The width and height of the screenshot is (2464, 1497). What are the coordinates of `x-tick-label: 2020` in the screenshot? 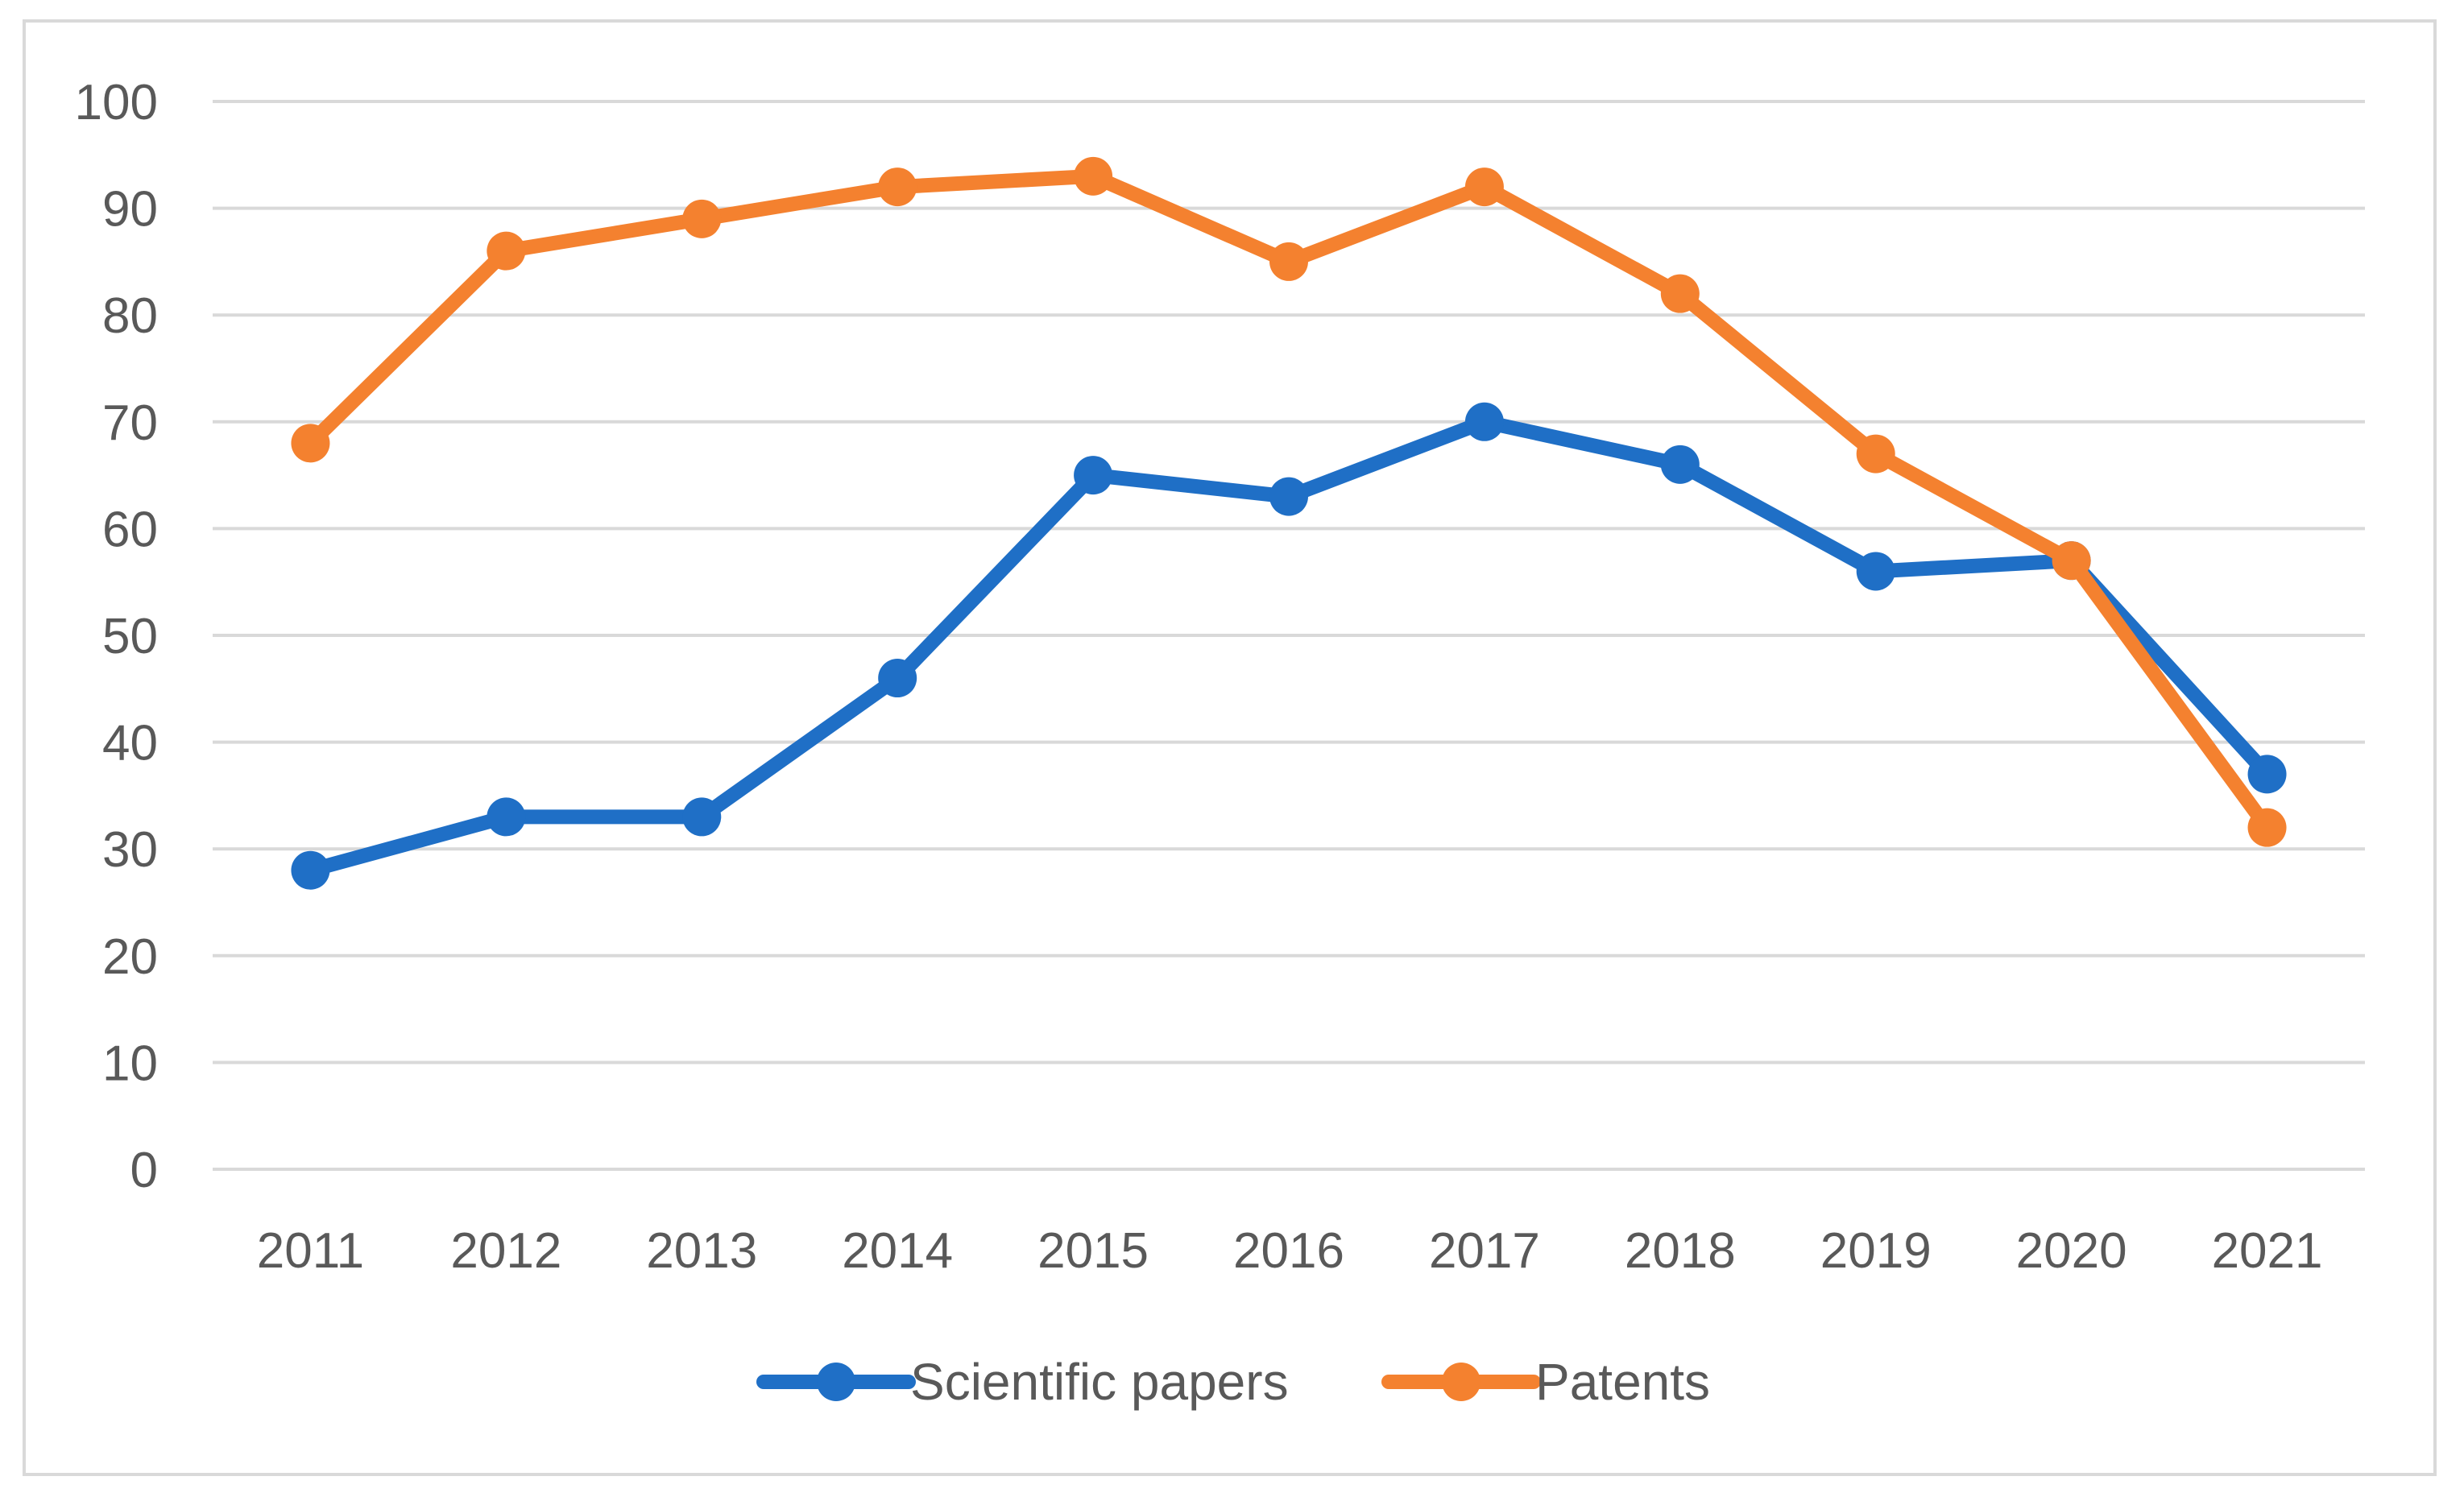 It's located at (2071, 1251).